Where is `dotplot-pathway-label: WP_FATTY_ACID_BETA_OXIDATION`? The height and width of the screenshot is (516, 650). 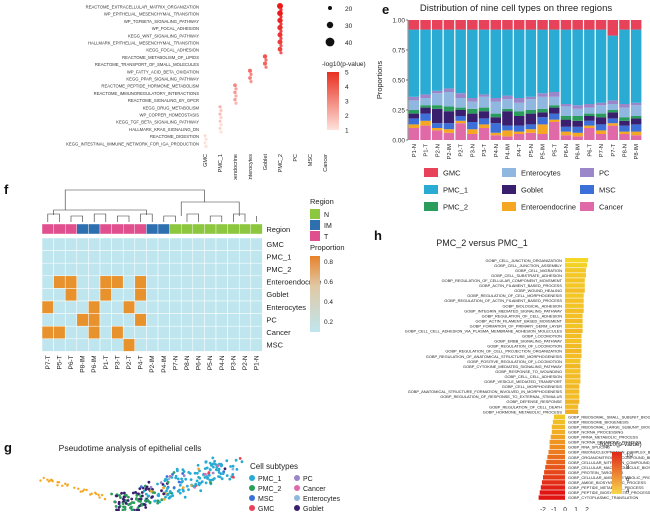 dotplot-pathway-label: WP_FATTY_ACID_BETA_OXIDATION is located at coordinates (163, 71).